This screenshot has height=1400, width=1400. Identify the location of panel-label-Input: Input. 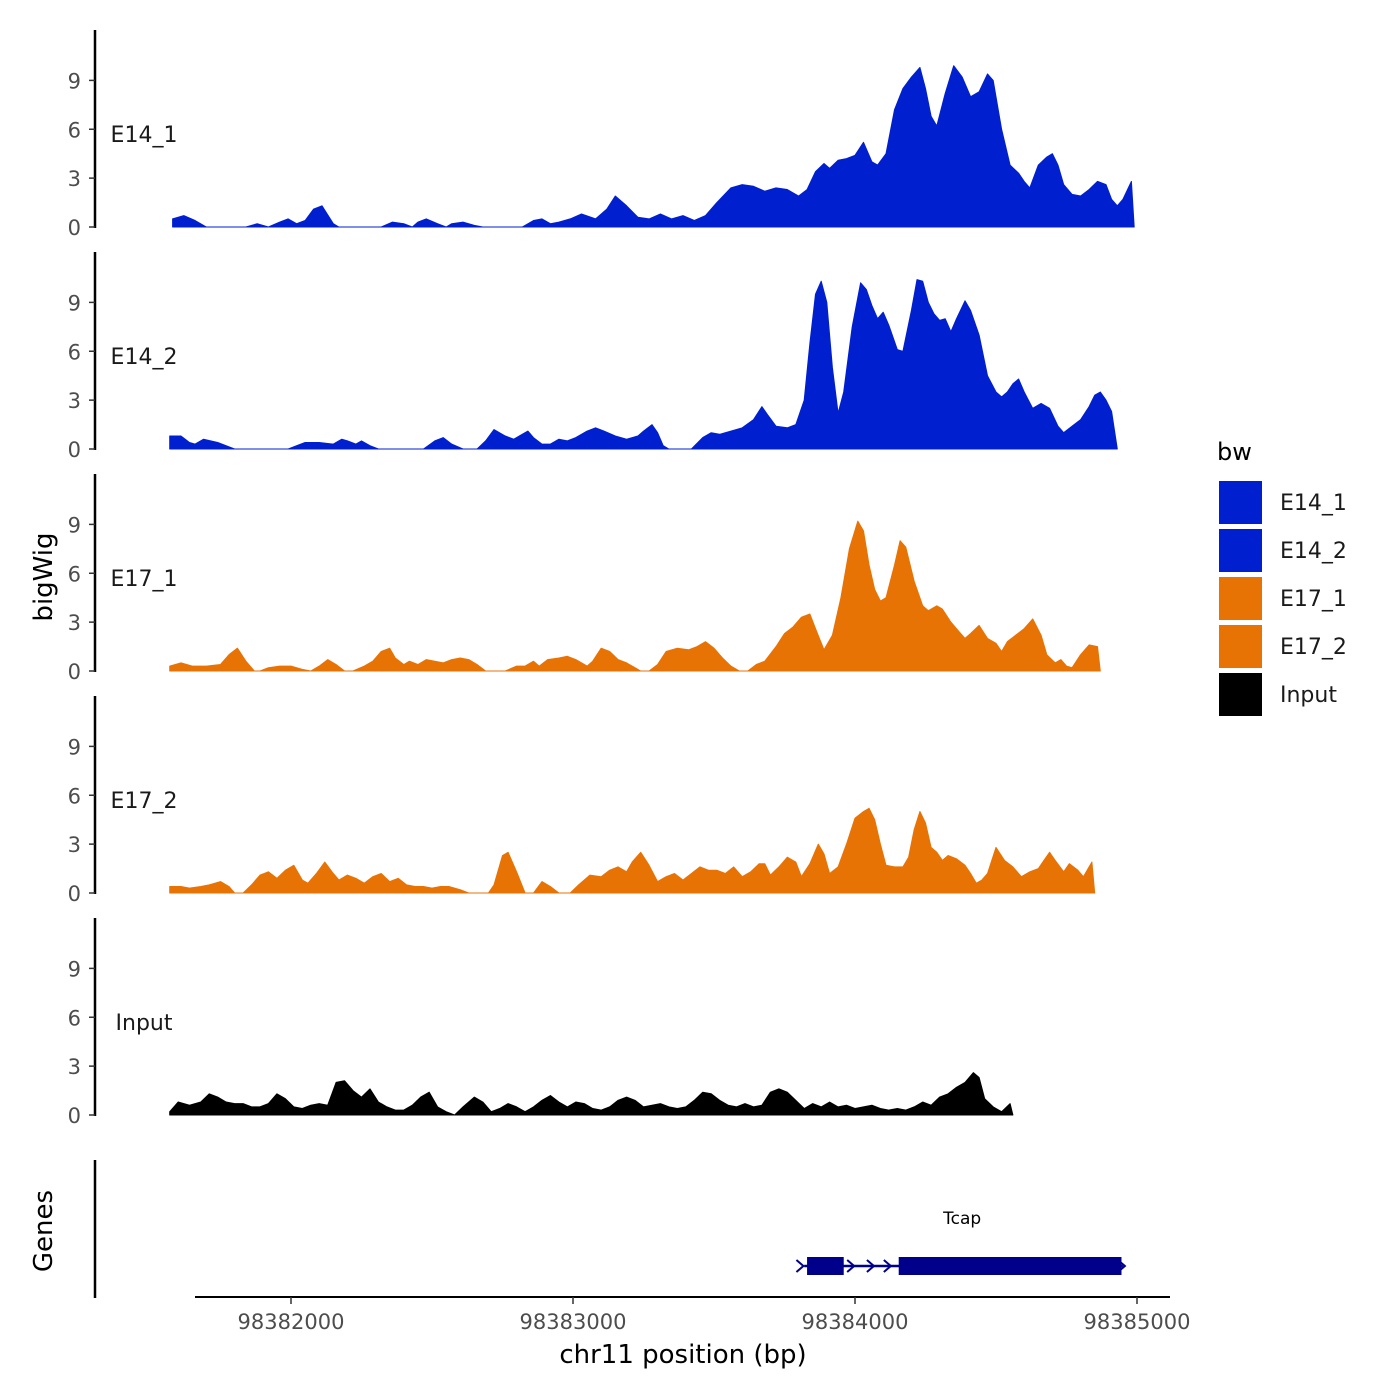
(144, 1023).